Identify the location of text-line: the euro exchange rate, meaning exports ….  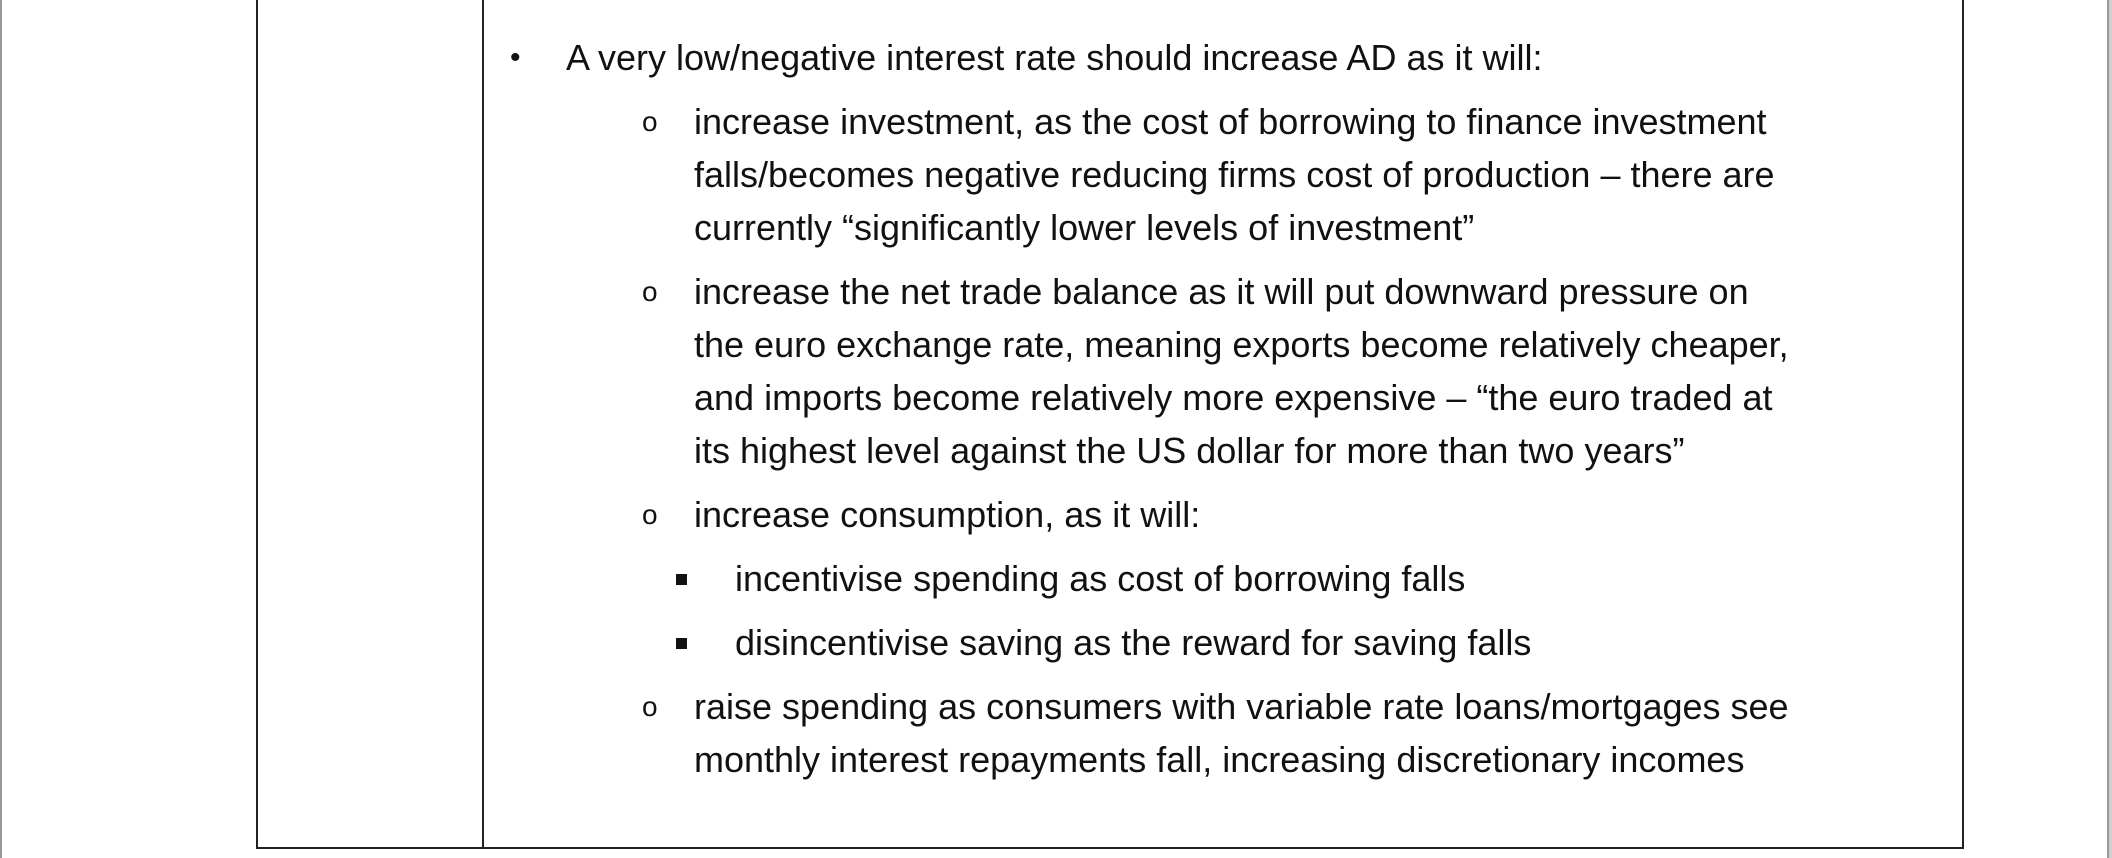
(1241, 344).